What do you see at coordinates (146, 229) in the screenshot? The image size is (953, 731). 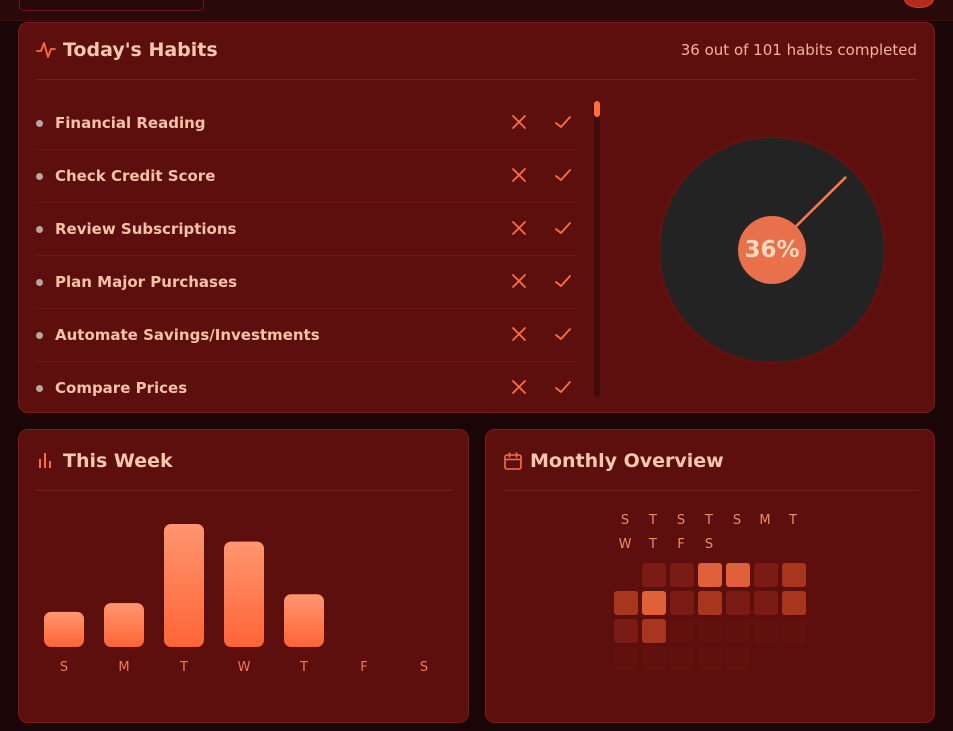 I see `habit-name: Review Subscriptions` at bounding box center [146, 229].